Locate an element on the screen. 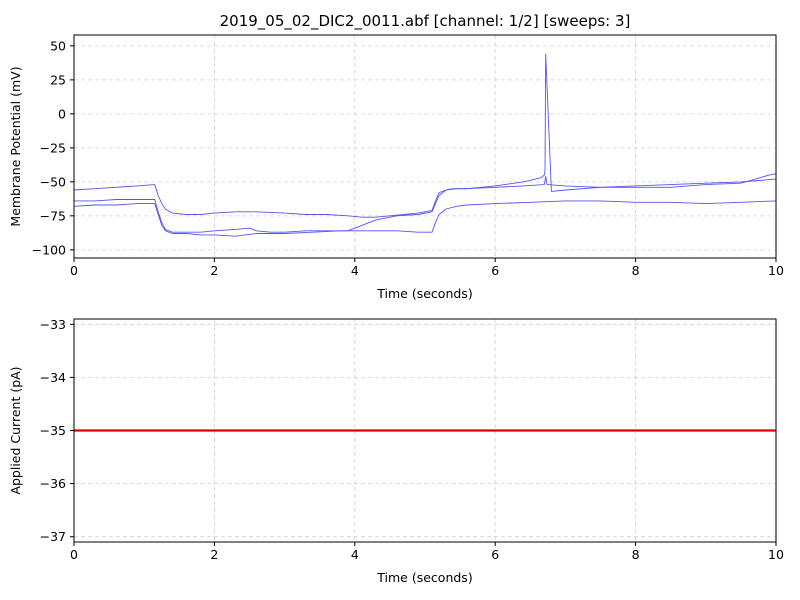 The image size is (800, 600). membrane-potential-x-tick-label: 2 is located at coordinates (214, 270).